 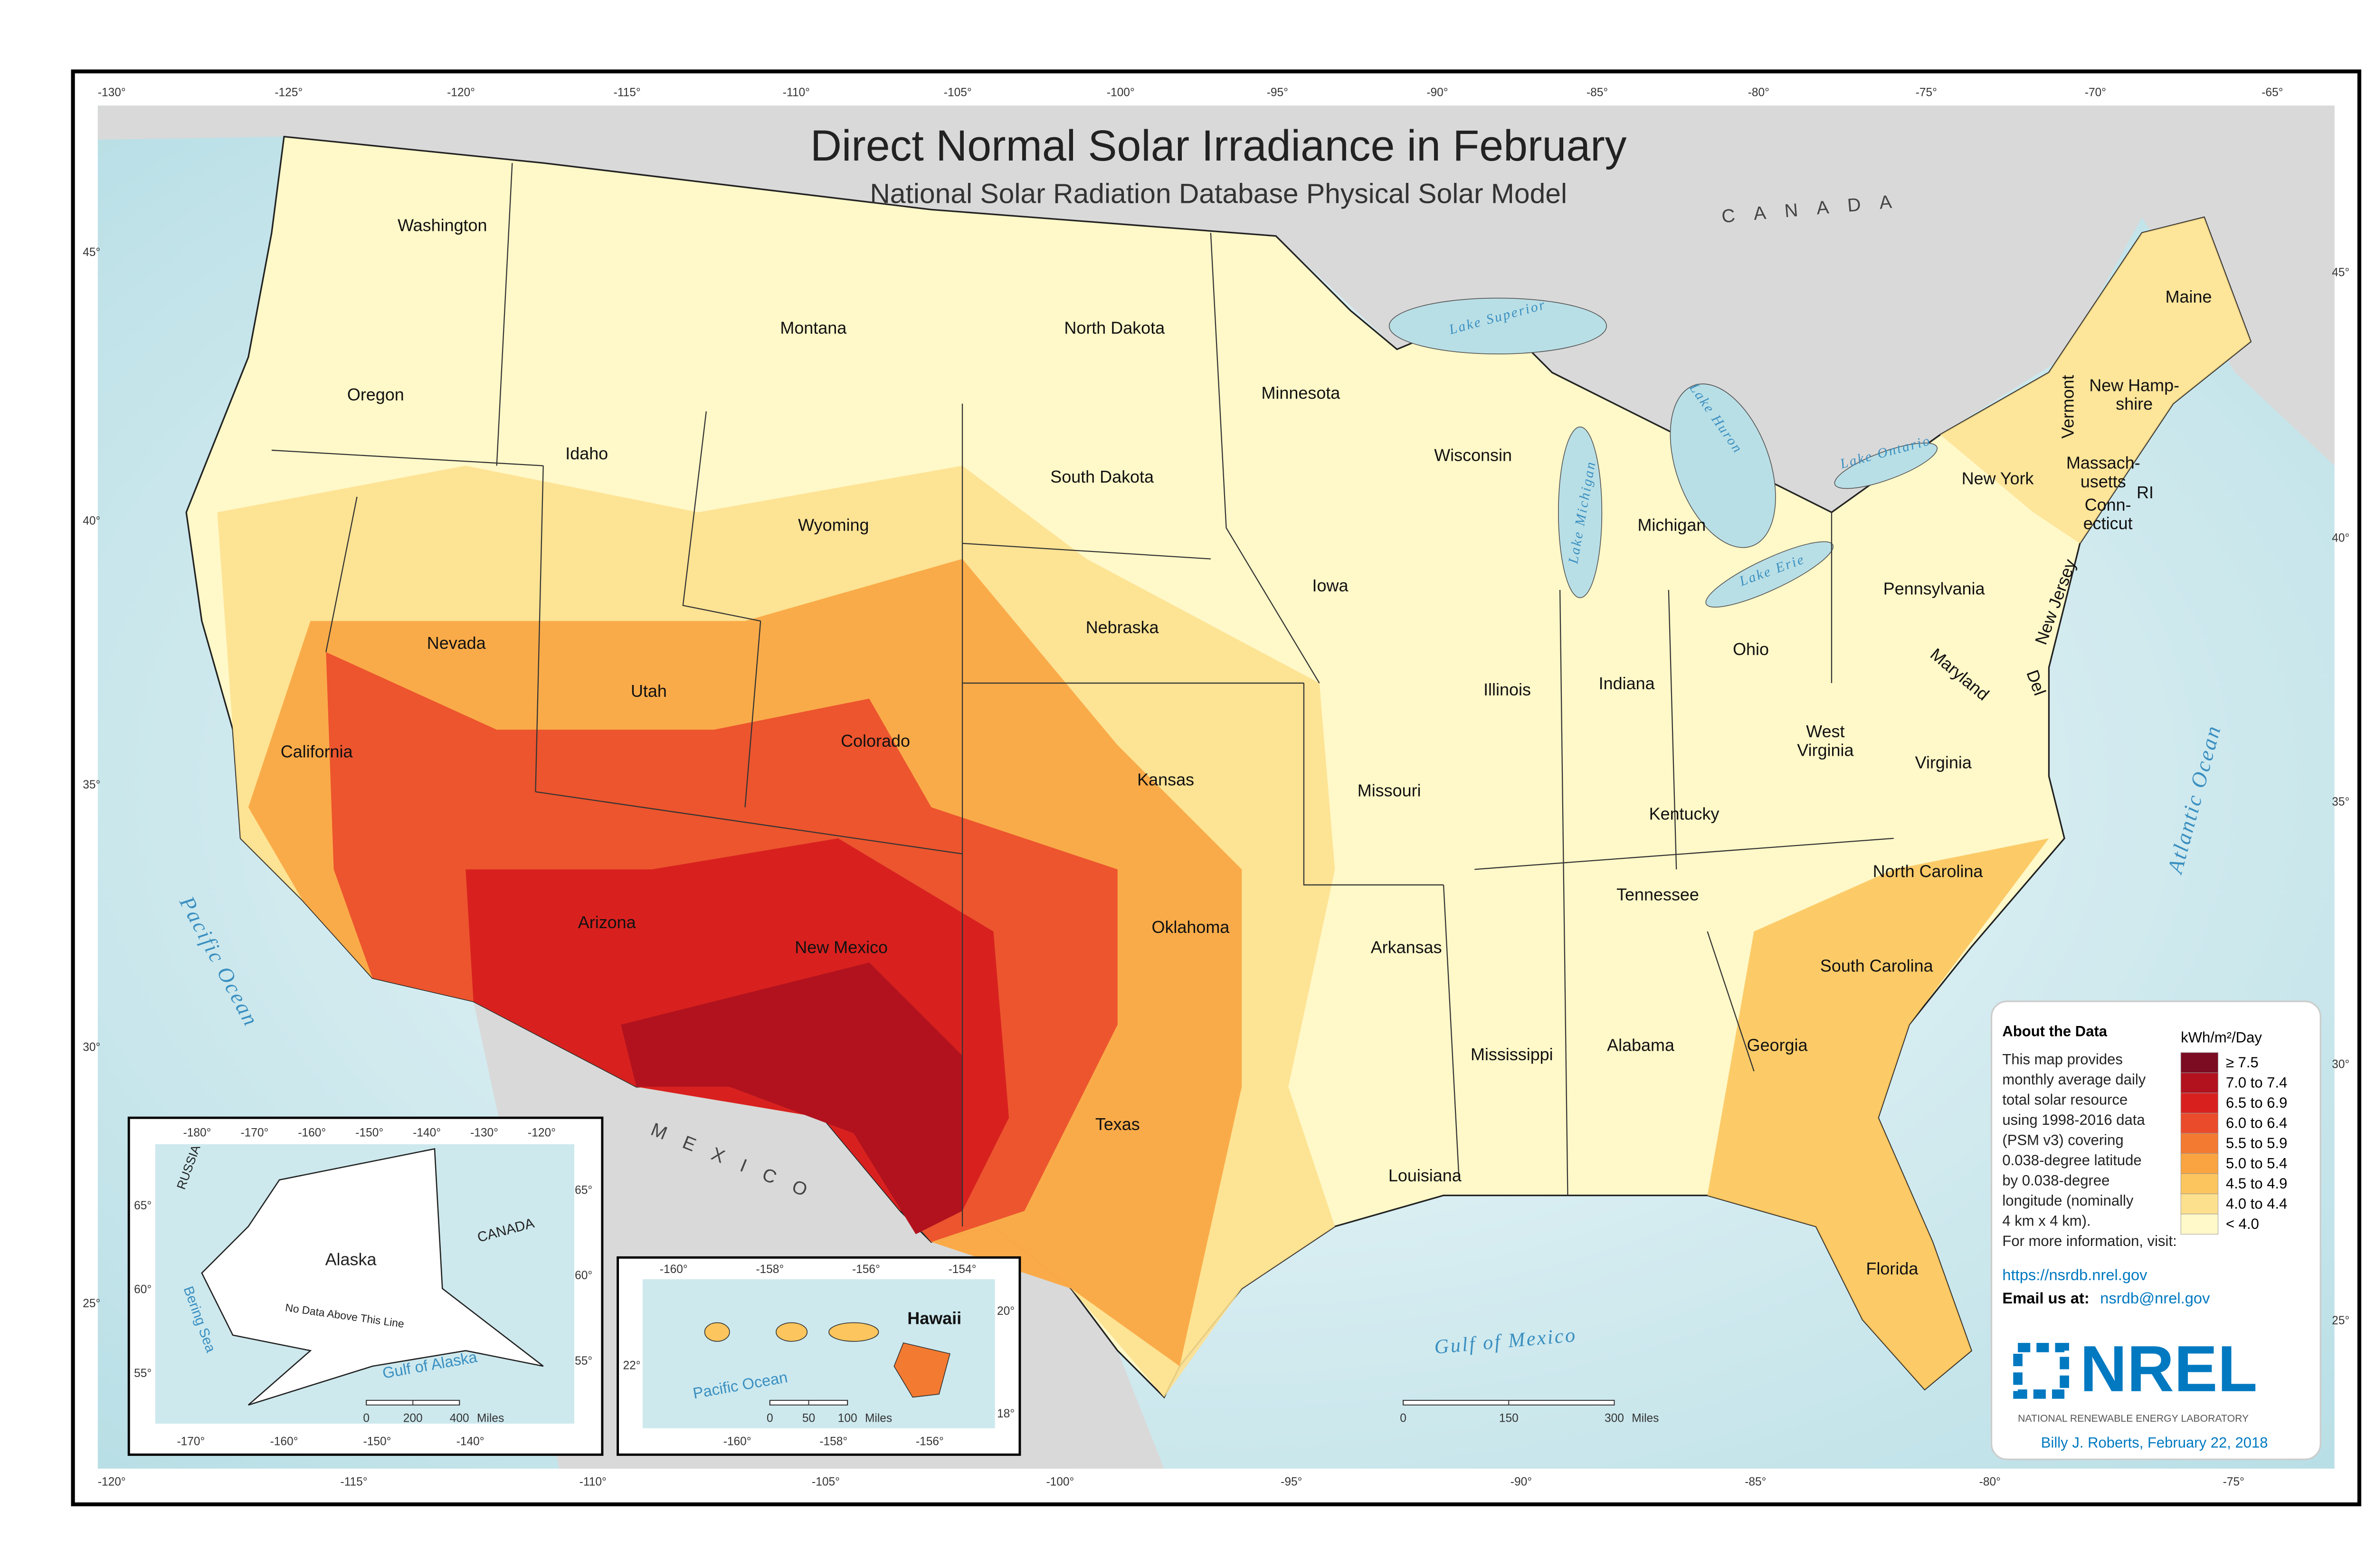 I want to click on scale-label: 200, so click(x=413, y=1418).